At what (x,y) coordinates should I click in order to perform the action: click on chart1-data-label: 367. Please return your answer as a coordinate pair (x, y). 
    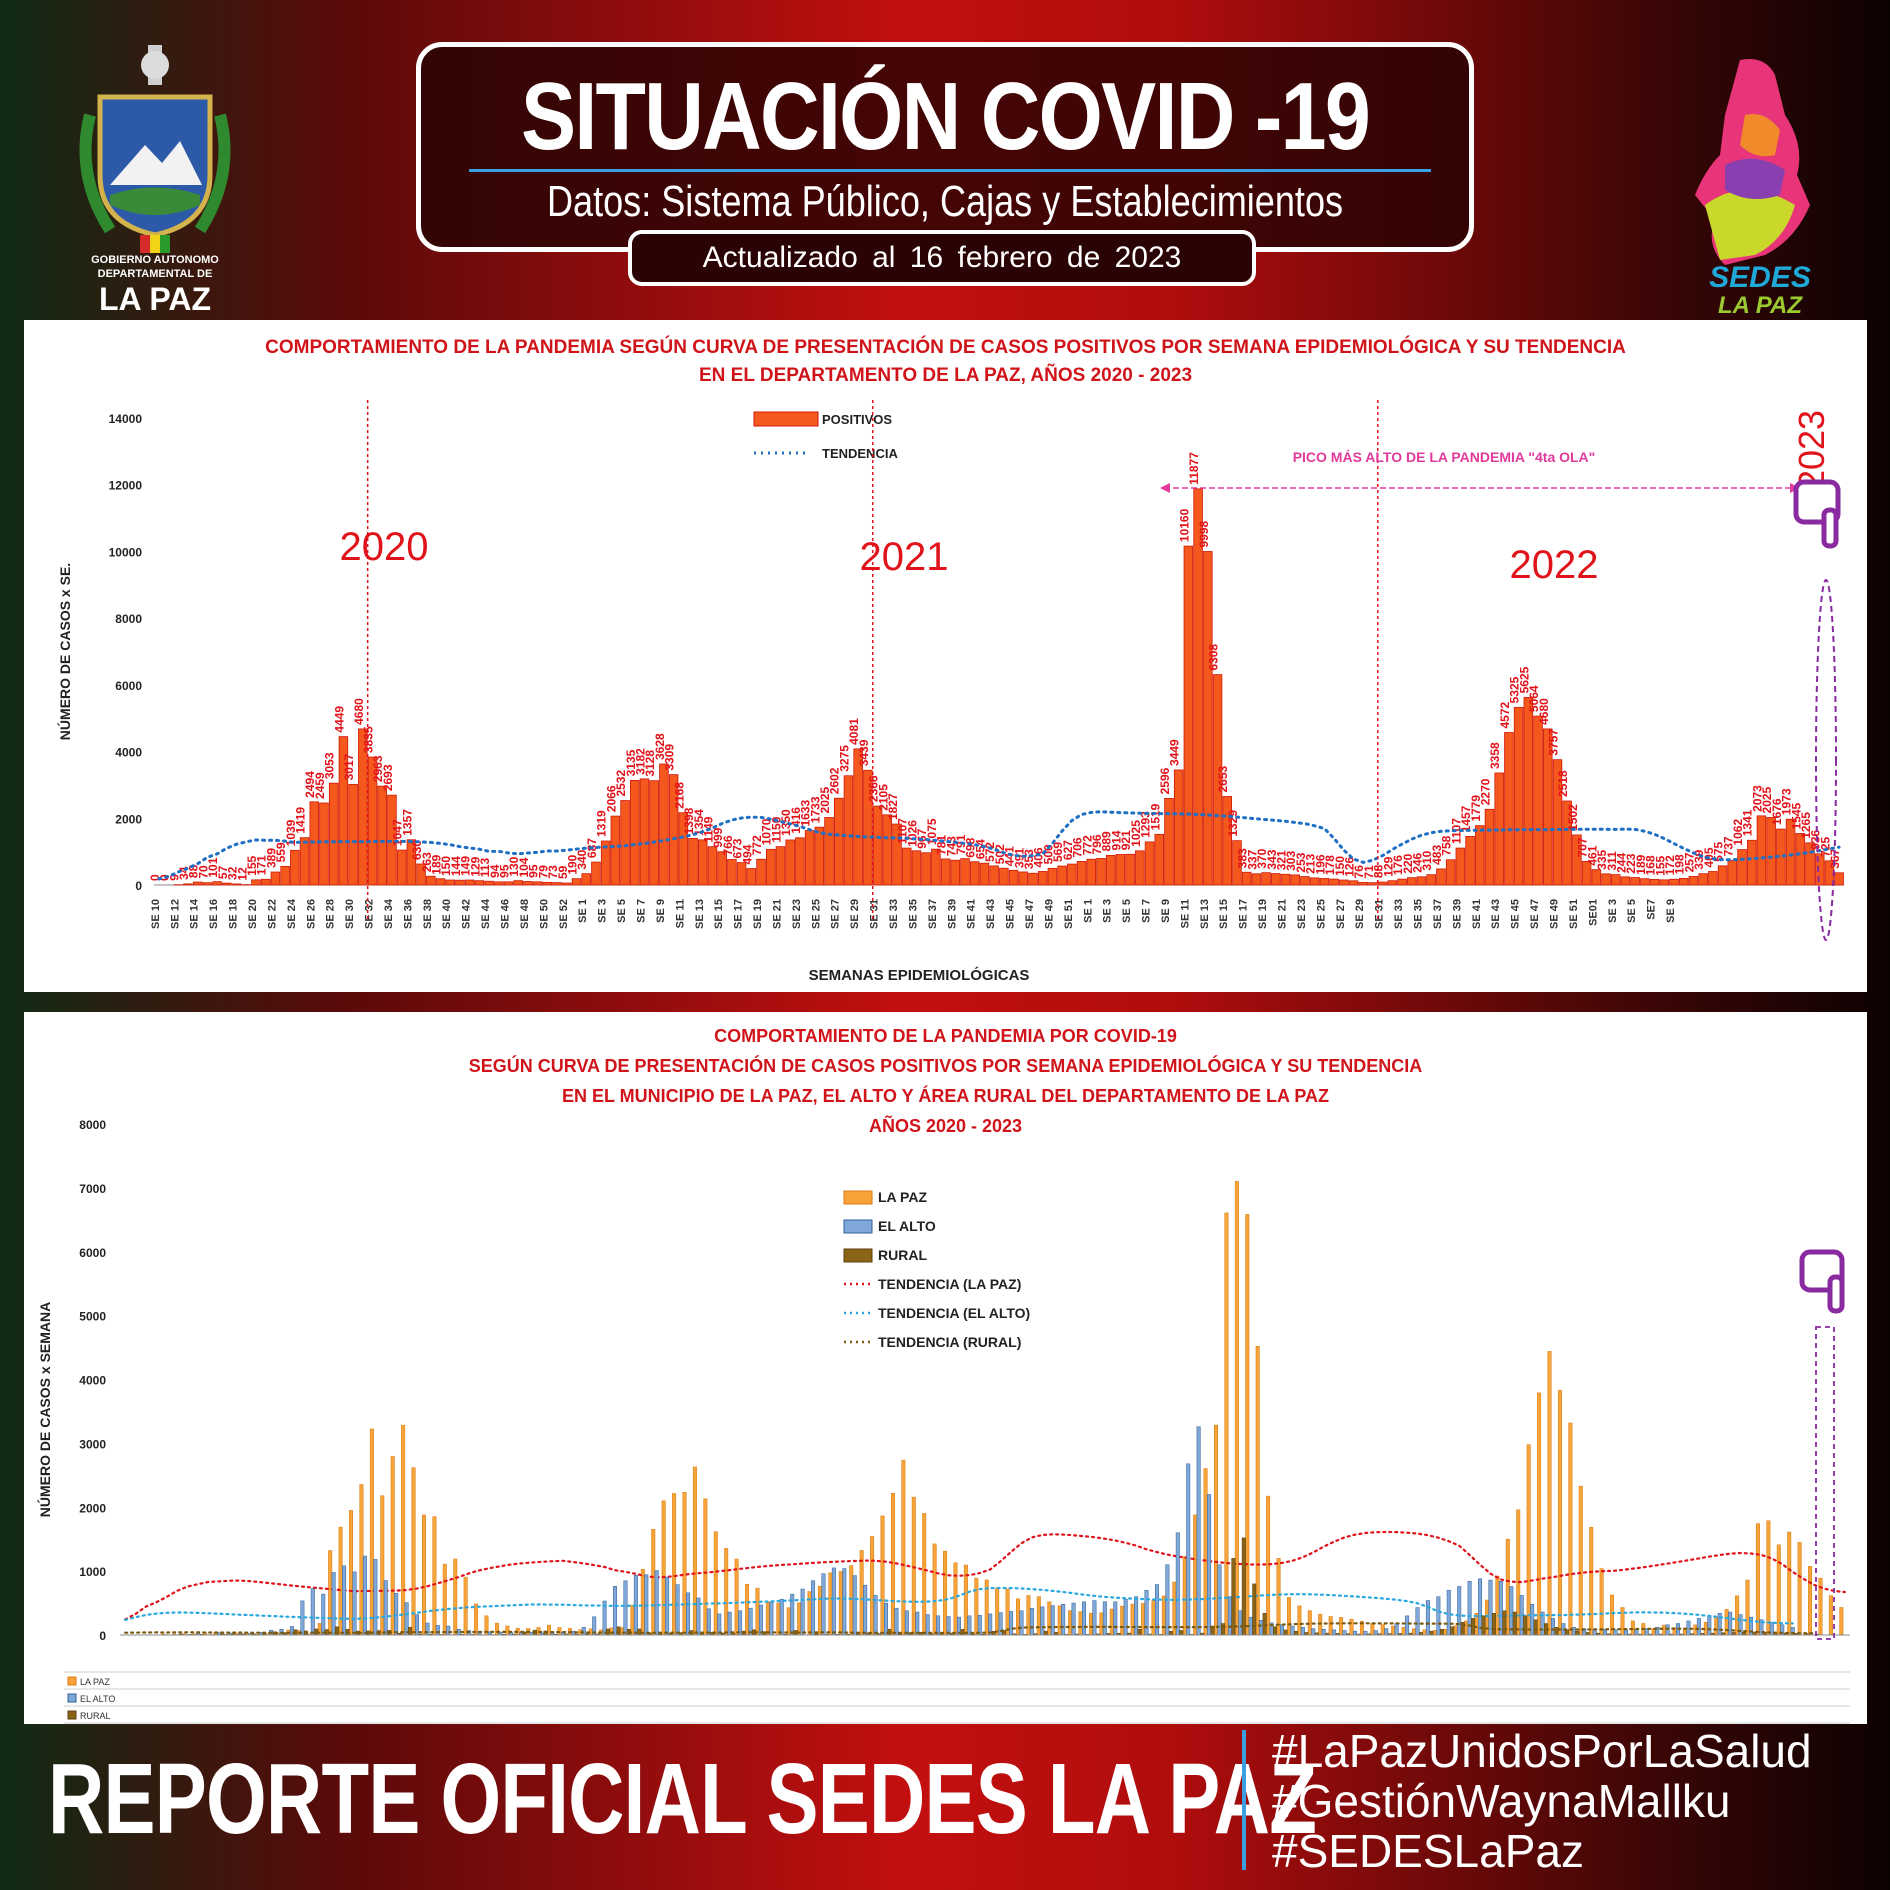
    Looking at the image, I should click on (1835, 858).